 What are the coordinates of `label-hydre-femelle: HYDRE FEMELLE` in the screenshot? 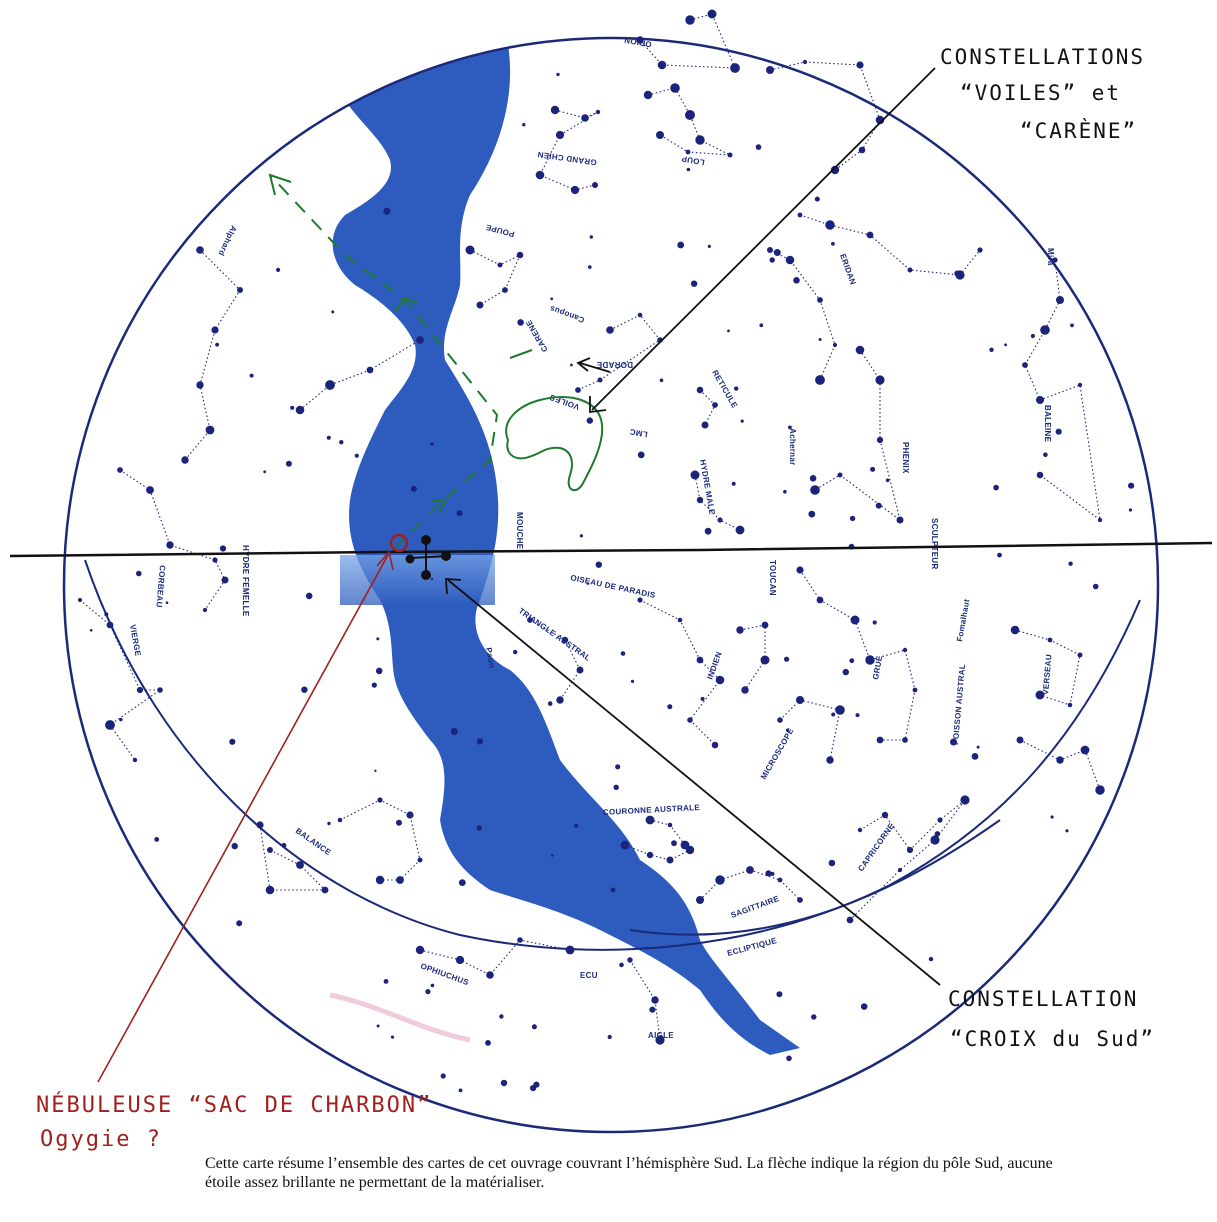 It's located at (245, 581).